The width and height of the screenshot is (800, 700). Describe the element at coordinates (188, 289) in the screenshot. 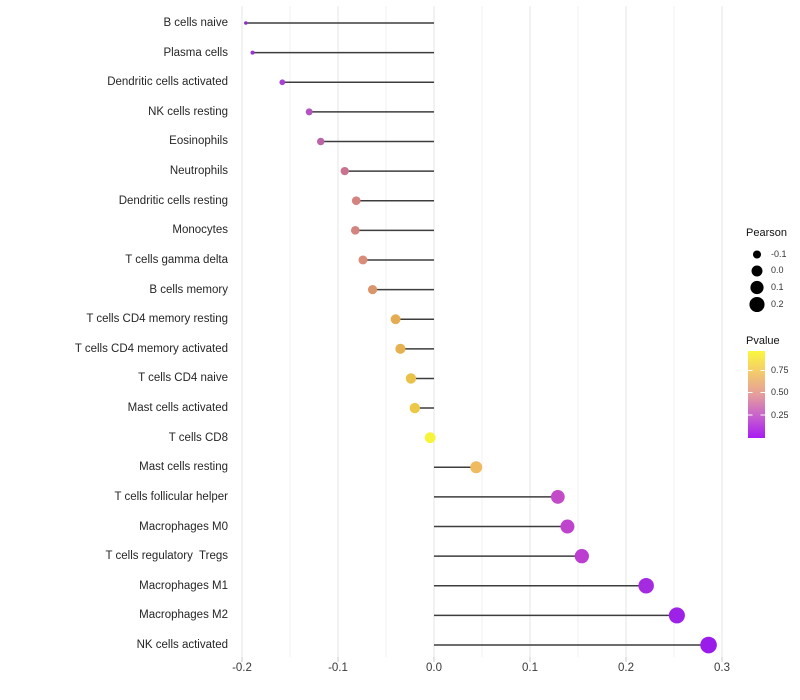

I see `y-axis-label: B cells memory` at that location.